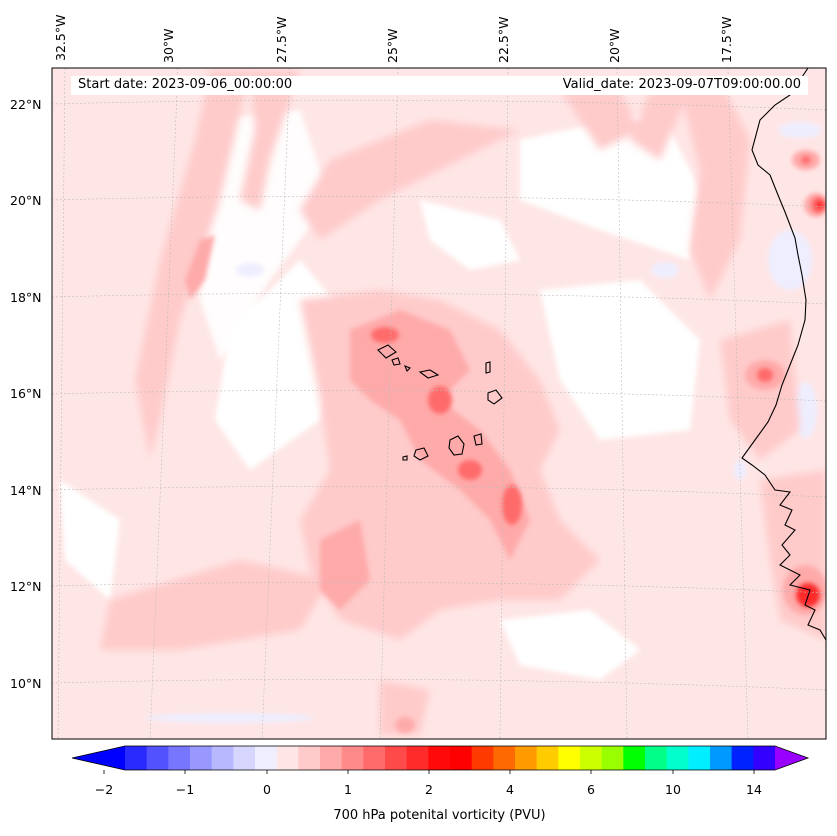  I want to click on colorbar-outline, so click(440, 758).